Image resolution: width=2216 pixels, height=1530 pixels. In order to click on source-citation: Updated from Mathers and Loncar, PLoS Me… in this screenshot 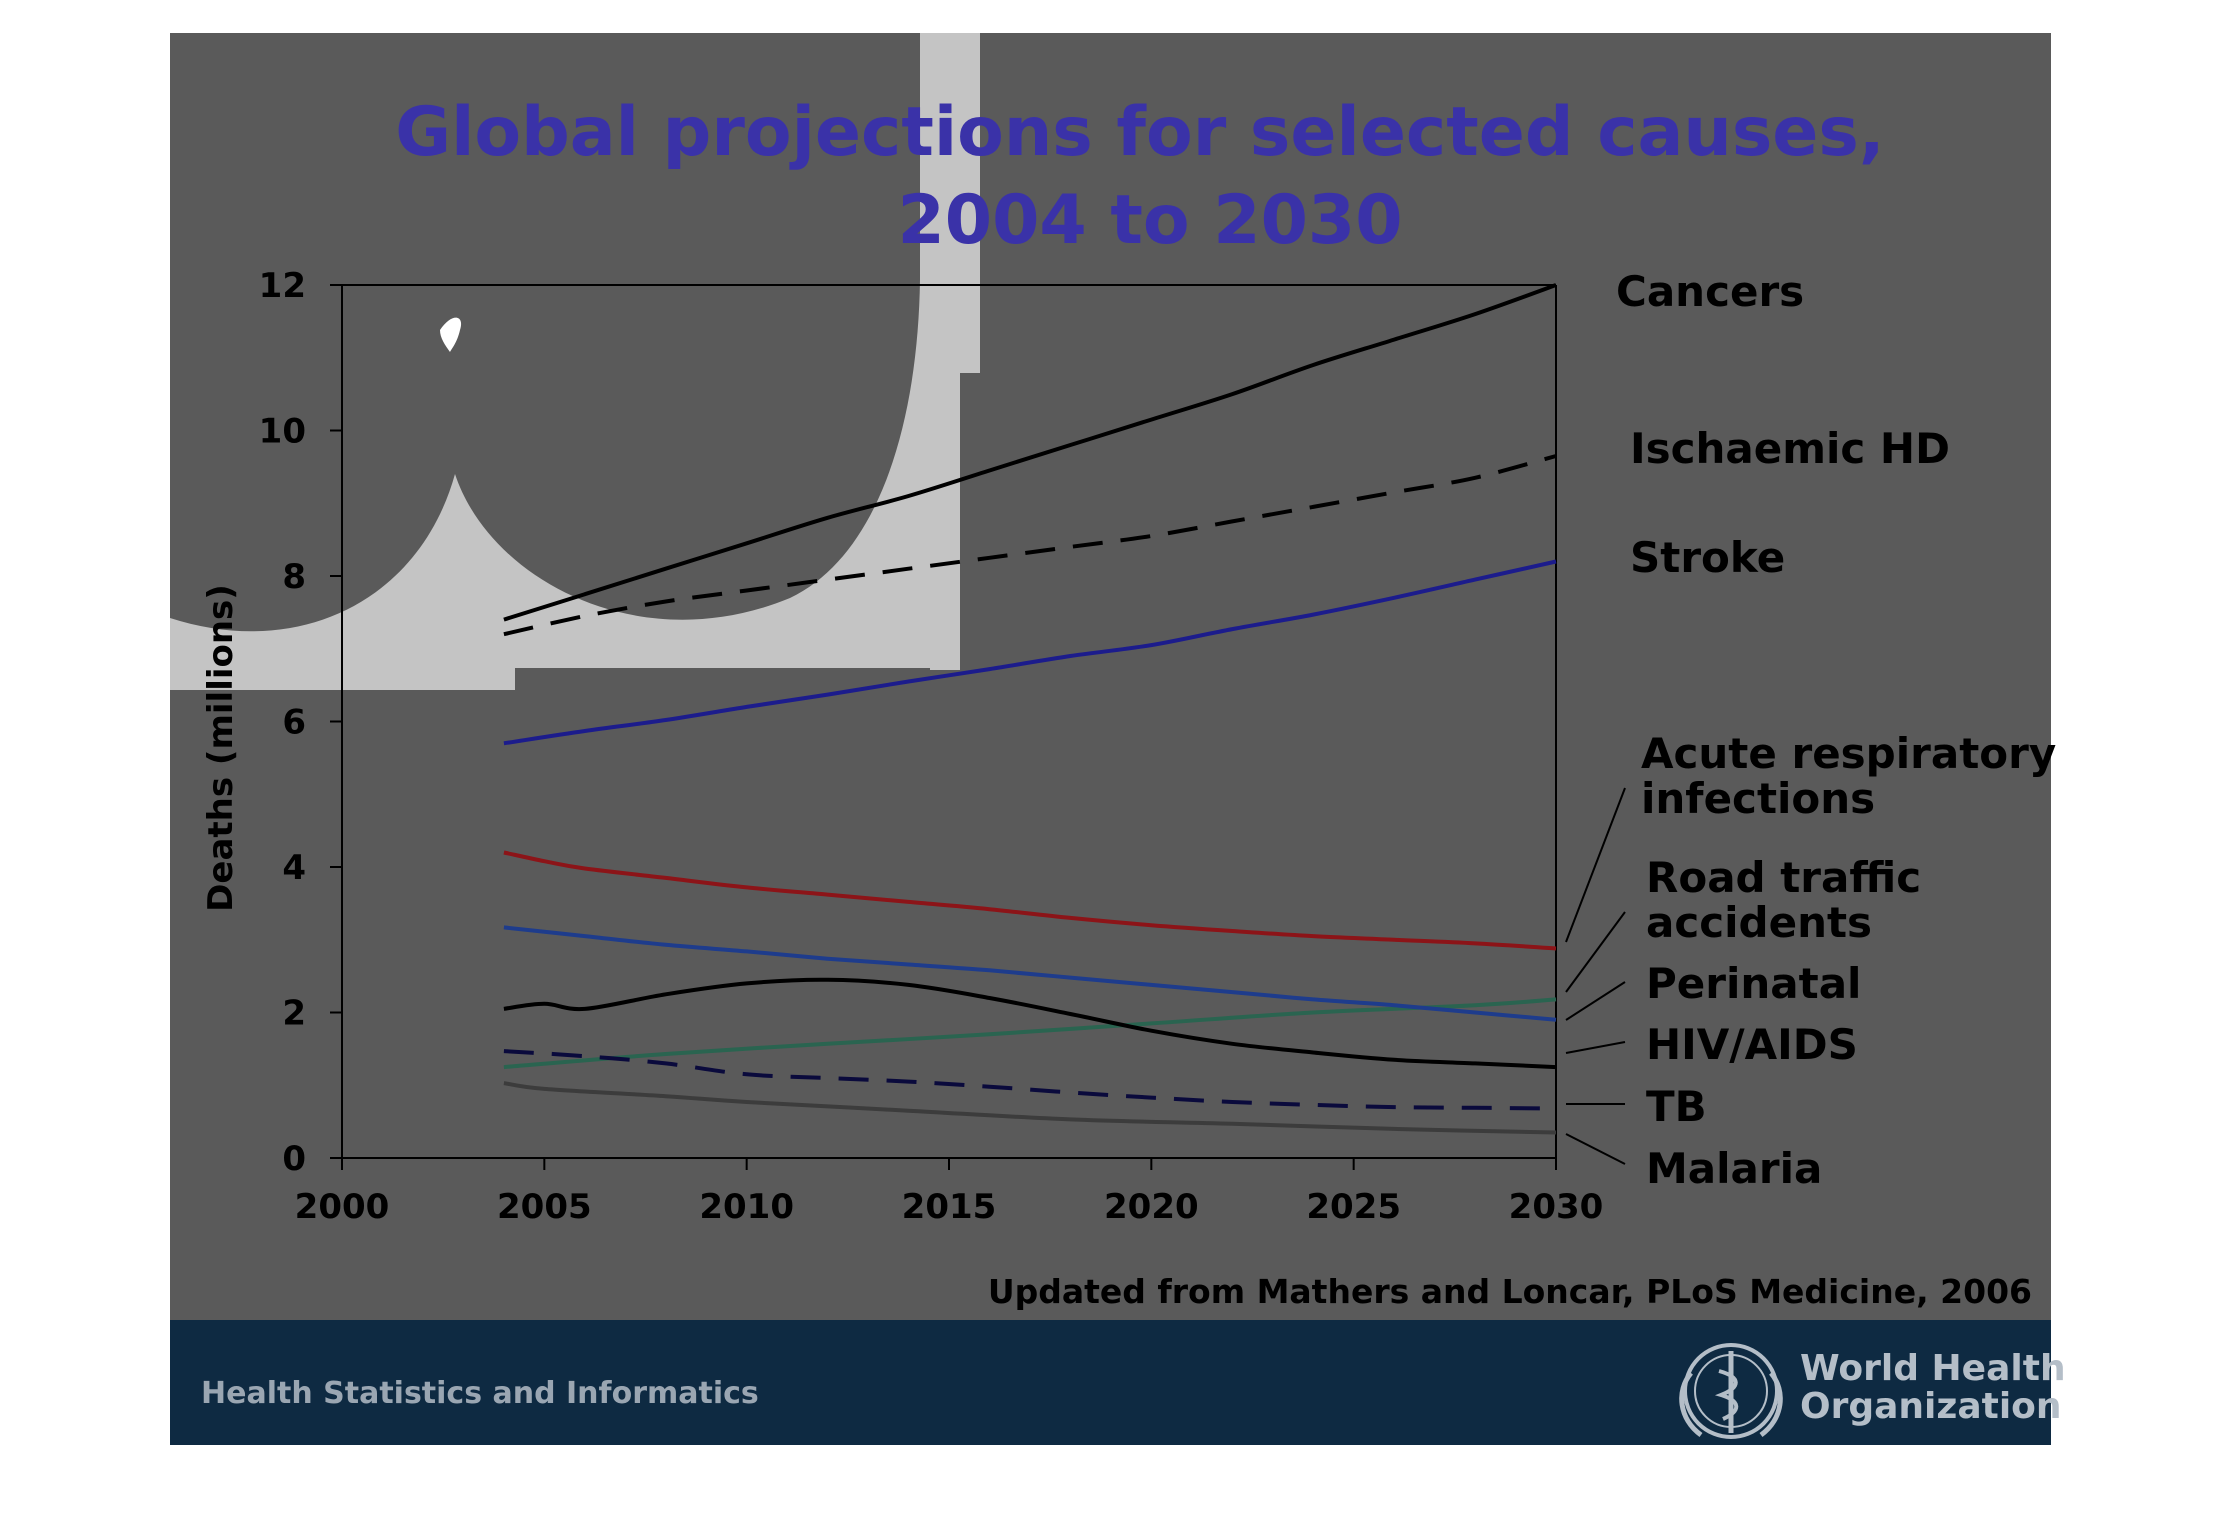, I will do `click(1510, 1291)`.